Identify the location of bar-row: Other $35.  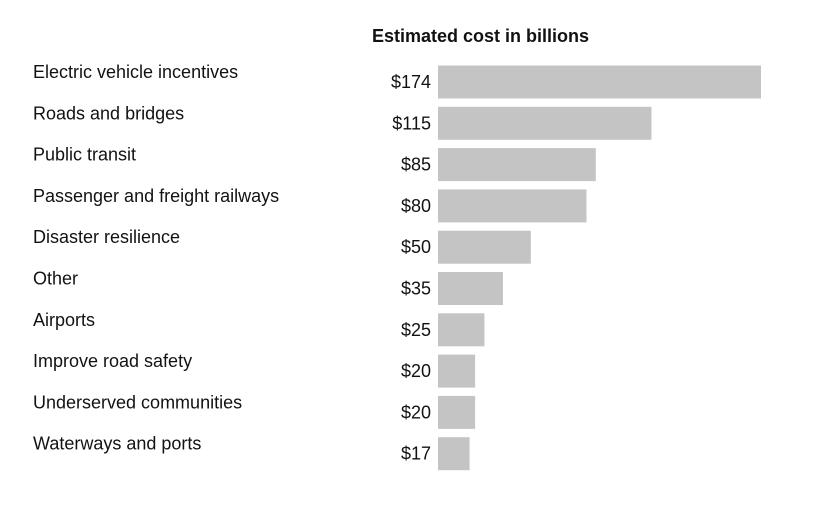
(268, 287).